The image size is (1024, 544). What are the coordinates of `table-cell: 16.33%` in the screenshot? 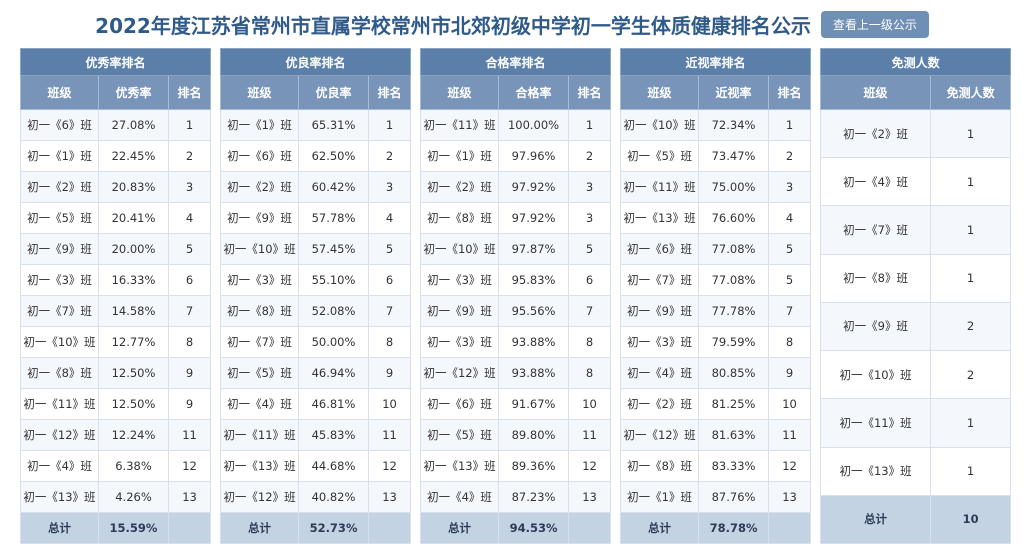 It's located at (133, 280).